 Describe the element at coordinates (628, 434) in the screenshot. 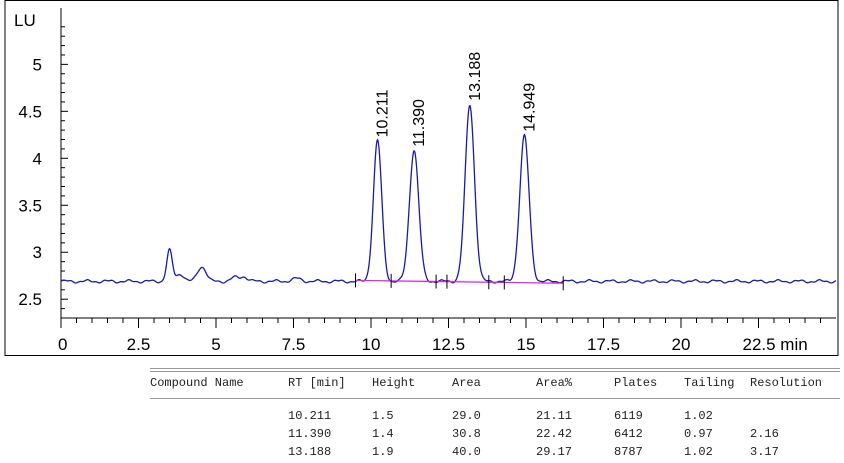

I see `cell-plates: 6412` at that location.